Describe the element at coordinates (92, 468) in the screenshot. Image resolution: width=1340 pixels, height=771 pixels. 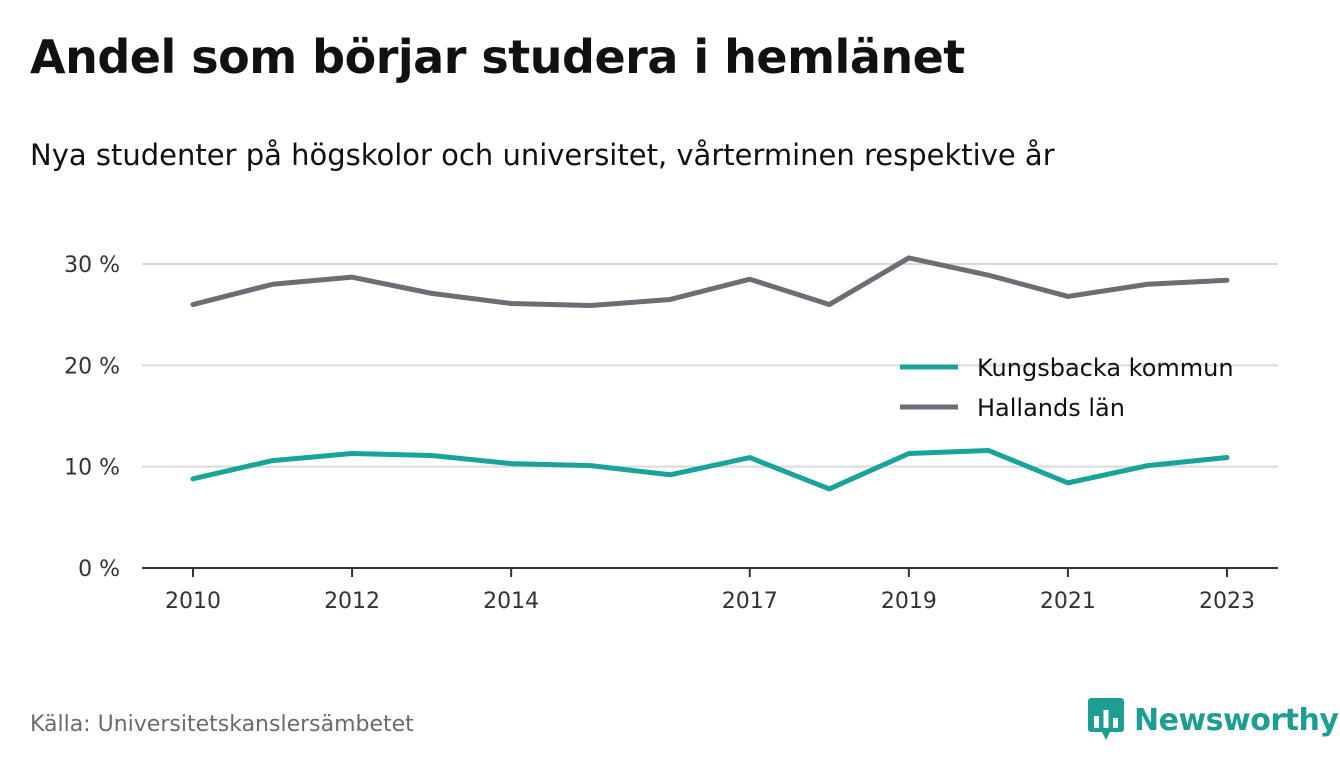
I see `y-tick-label: 10 %` at that location.